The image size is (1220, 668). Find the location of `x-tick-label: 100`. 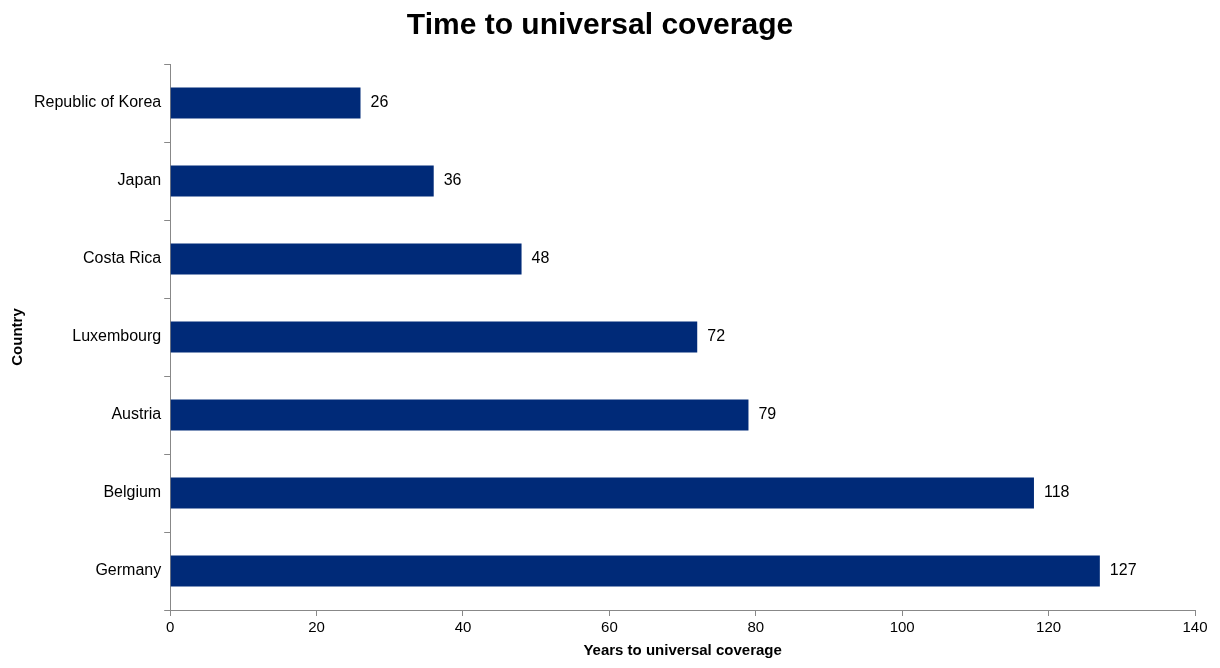

x-tick-label: 100 is located at coordinates (902, 627).